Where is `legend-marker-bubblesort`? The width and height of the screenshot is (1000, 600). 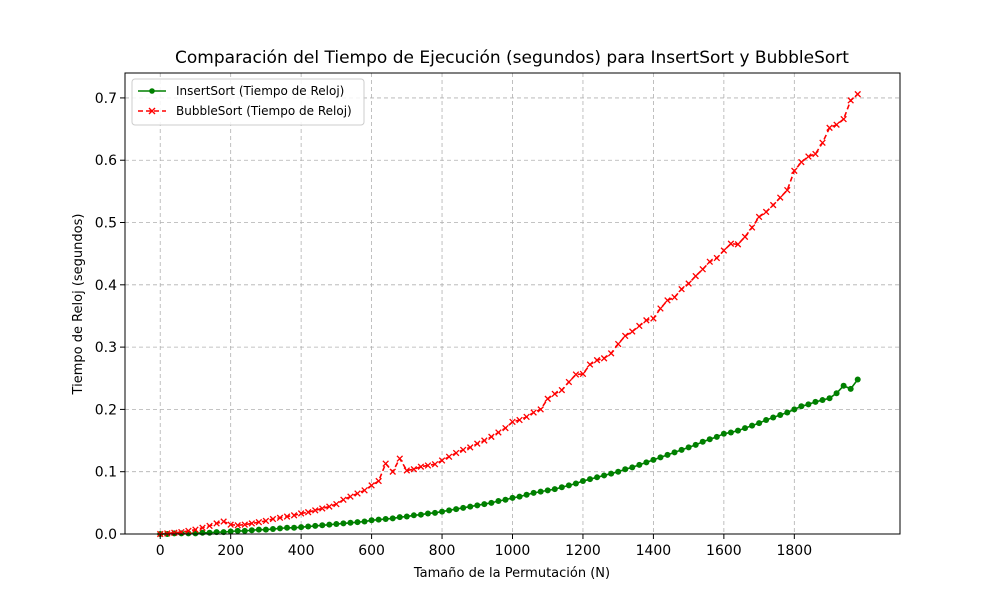 legend-marker-bubblesort is located at coordinates (152, 111).